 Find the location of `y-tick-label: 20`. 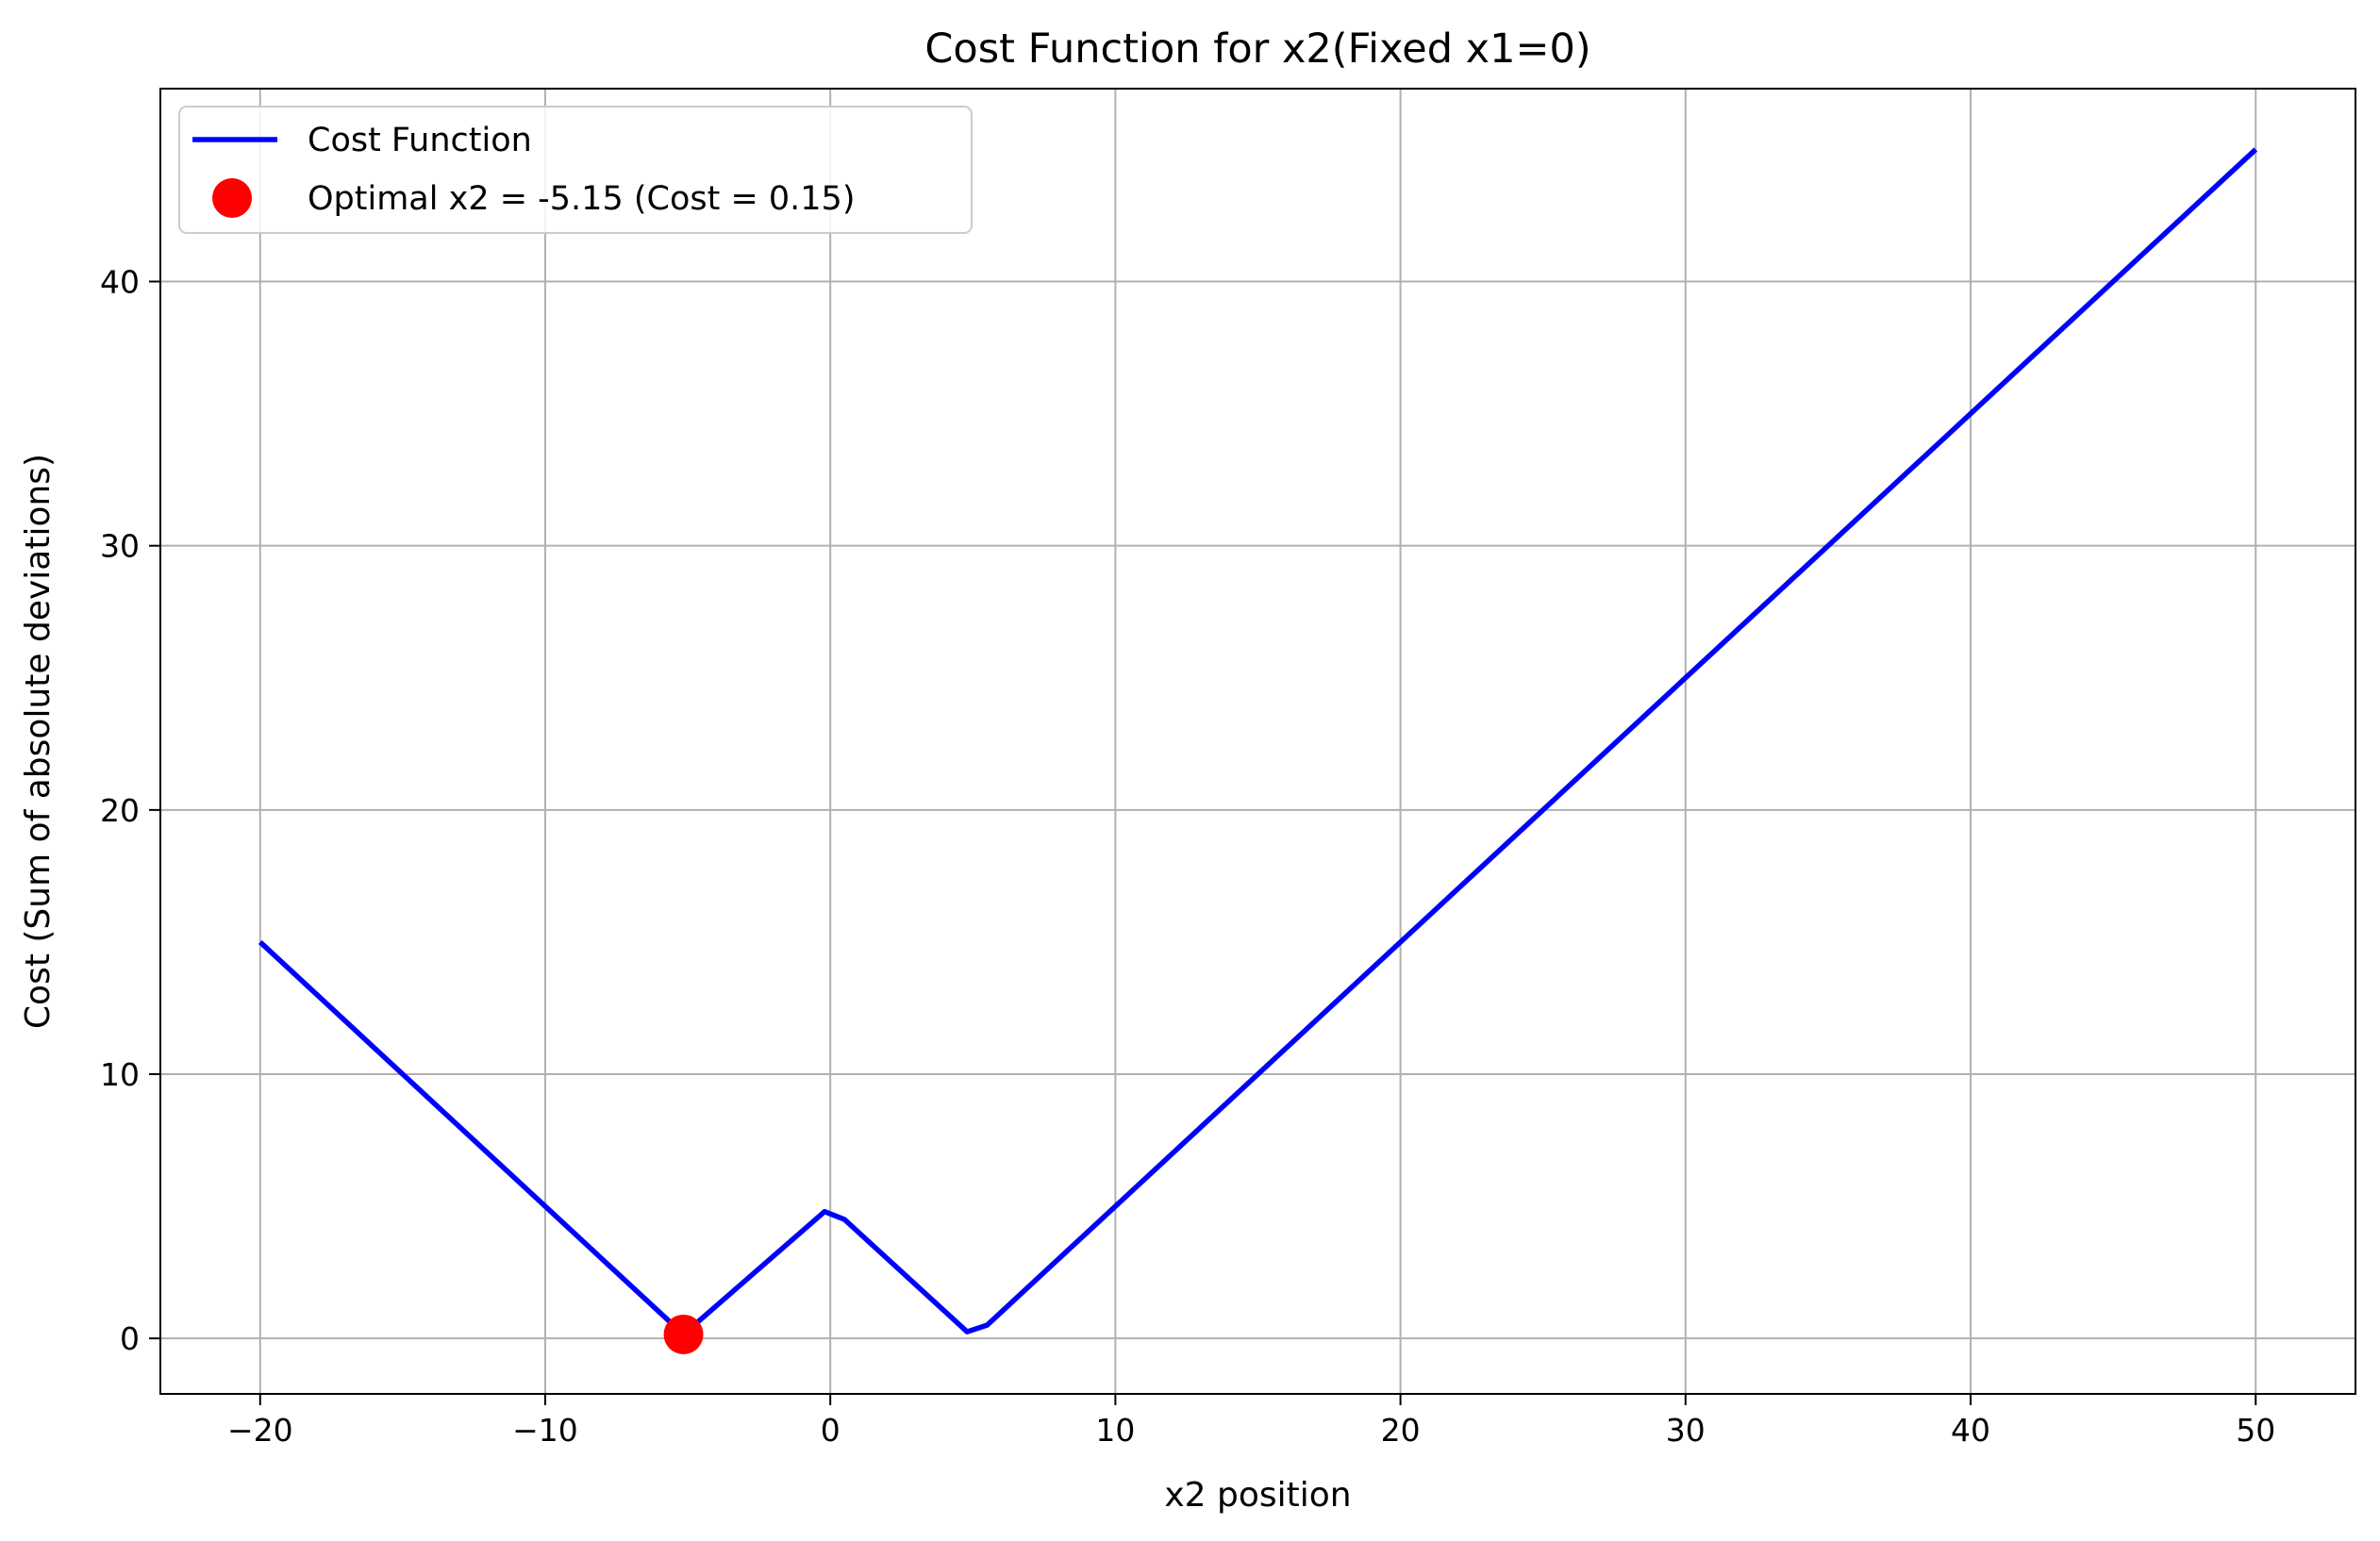

y-tick-label: 20 is located at coordinates (120, 810).